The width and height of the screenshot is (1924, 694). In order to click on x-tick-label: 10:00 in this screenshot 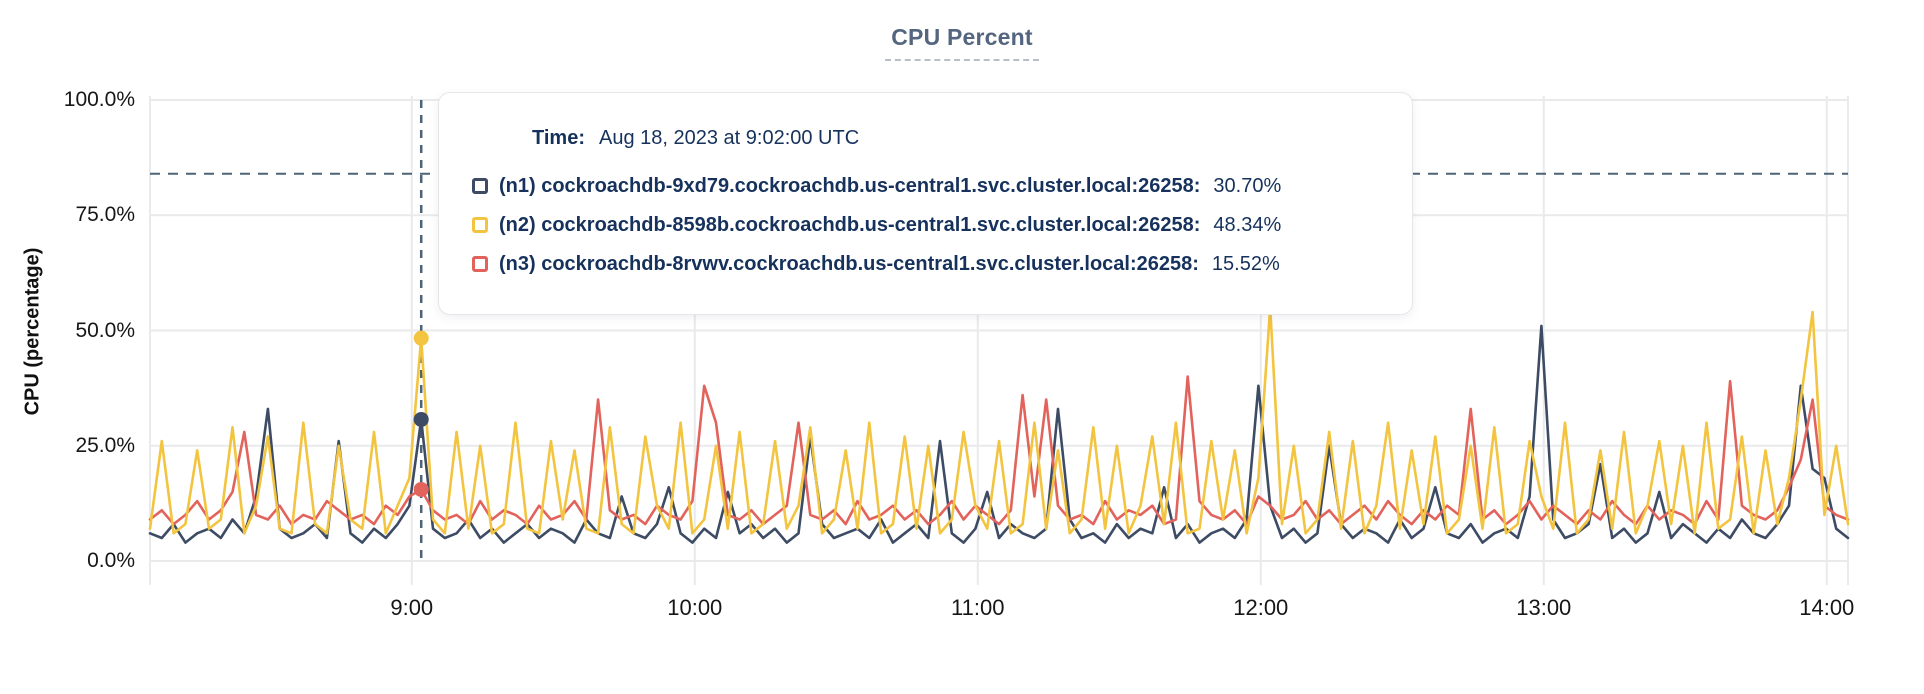, I will do `click(695, 607)`.